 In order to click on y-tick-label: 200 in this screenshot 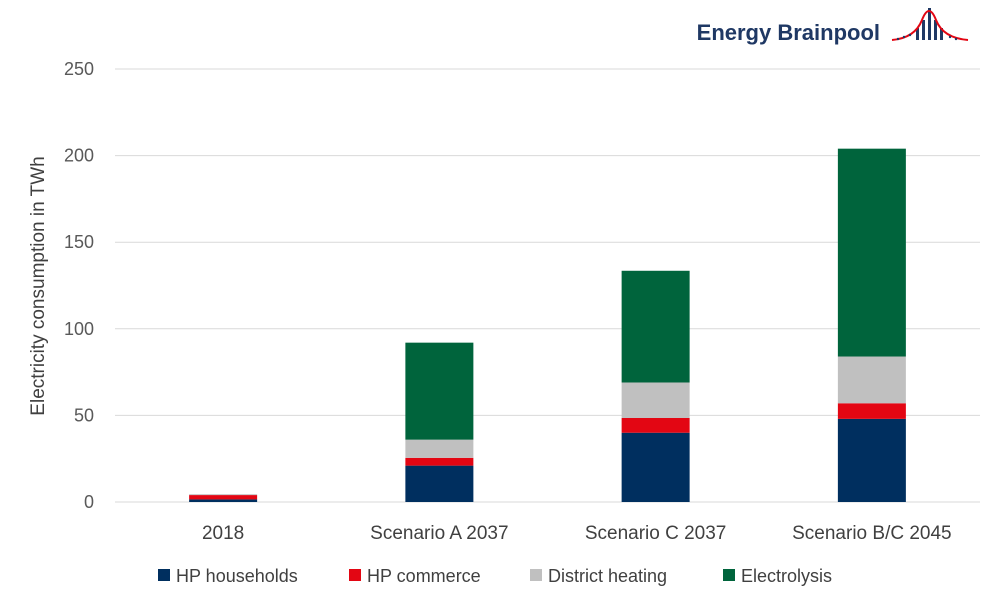, I will do `click(79, 156)`.